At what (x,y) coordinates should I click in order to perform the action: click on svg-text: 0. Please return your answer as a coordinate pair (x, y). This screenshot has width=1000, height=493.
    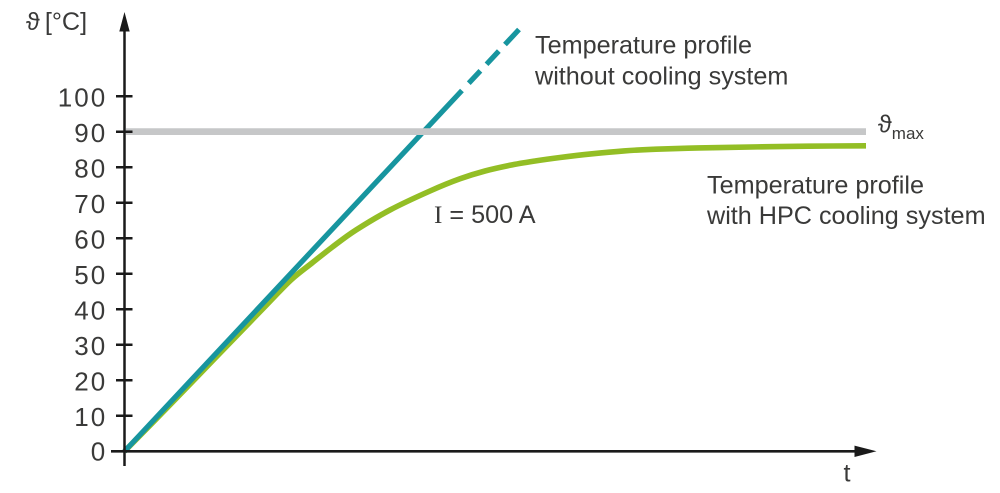
    Looking at the image, I should click on (99, 452).